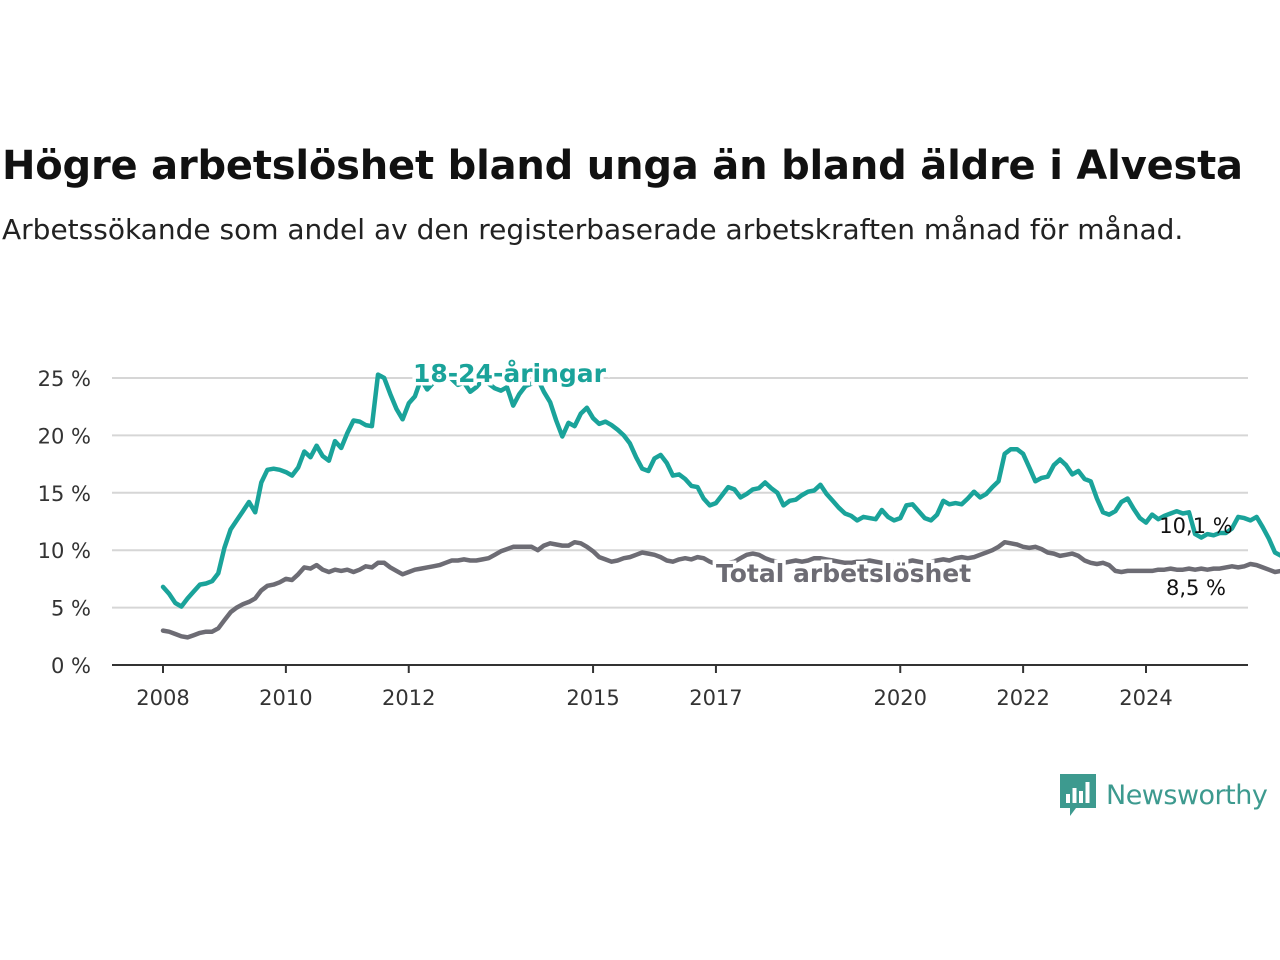 This screenshot has height=960, width=1280. What do you see at coordinates (900, 698) in the screenshot?
I see `x-tick-label: 2020` at bounding box center [900, 698].